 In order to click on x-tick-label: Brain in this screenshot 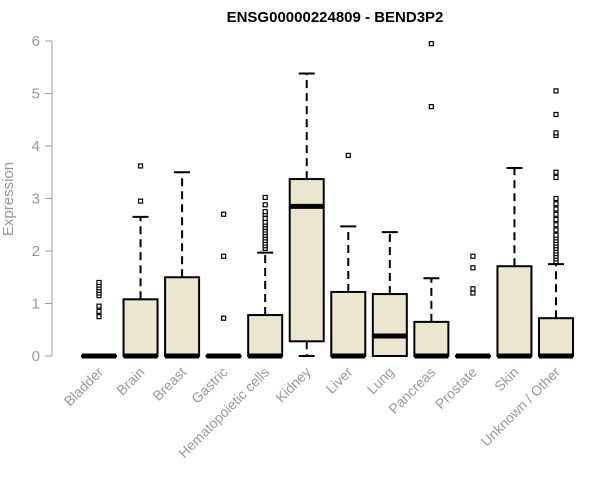, I will do `click(130, 381)`.